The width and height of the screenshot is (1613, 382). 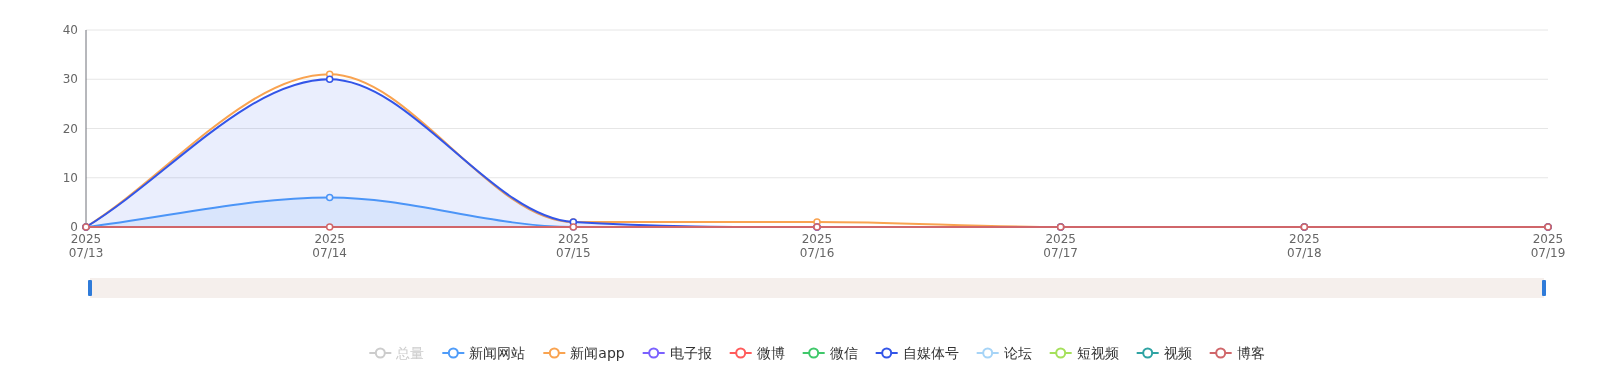 What do you see at coordinates (1017, 353) in the screenshot?
I see `legend-label: 论坛` at bounding box center [1017, 353].